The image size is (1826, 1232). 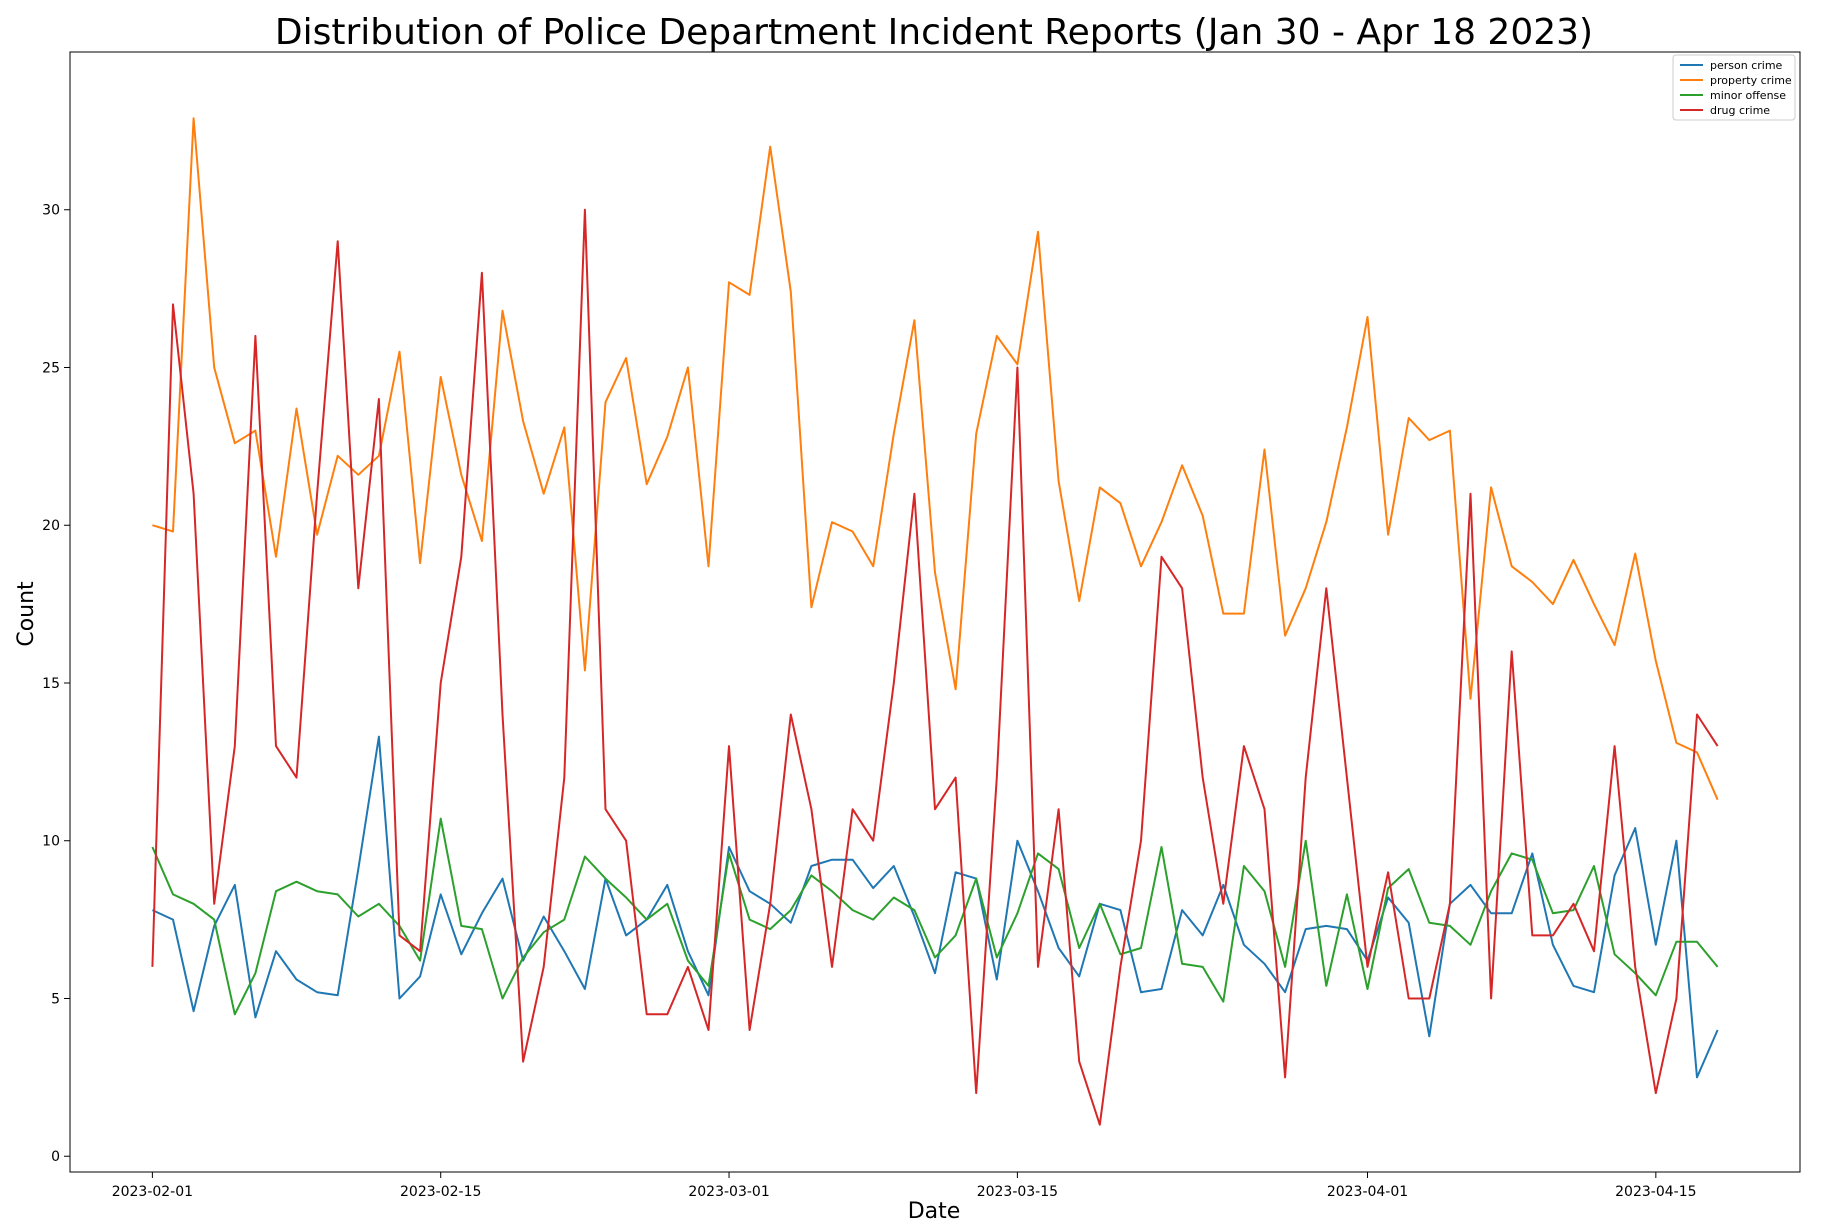 I want to click on y-tick-label: 5, so click(x=55, y=999).